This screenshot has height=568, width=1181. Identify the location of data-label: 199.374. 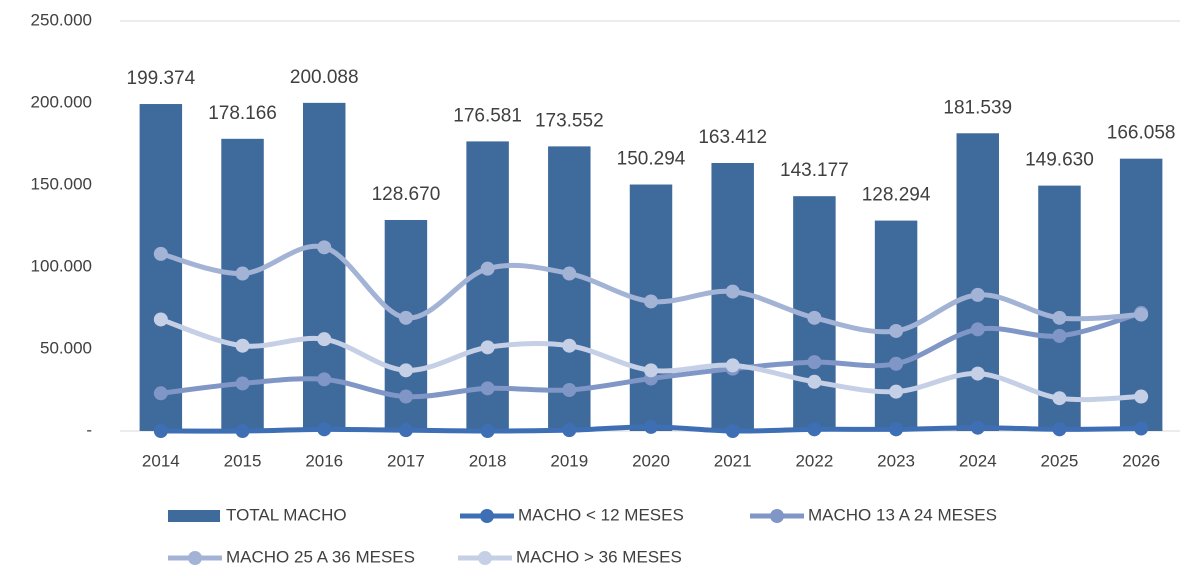
(161, 78).